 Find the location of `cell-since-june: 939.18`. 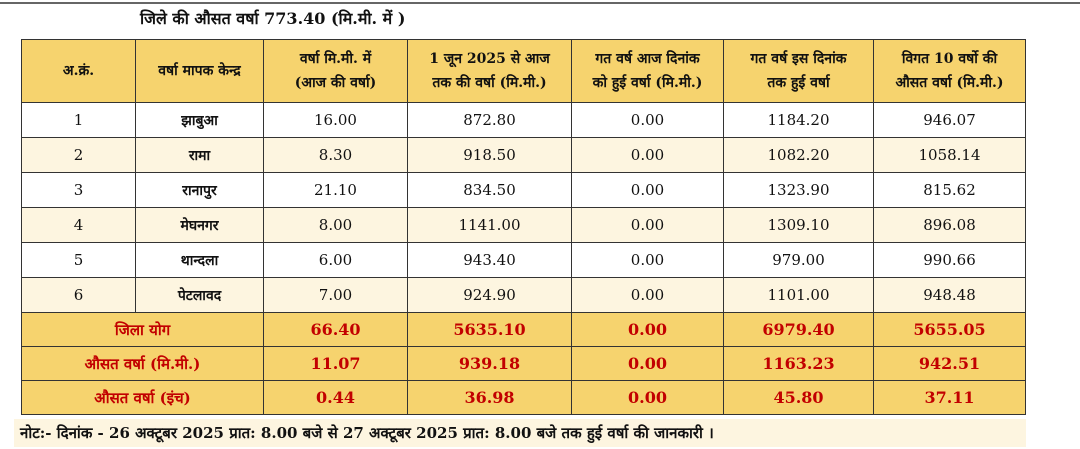

cell-since-june: 939.18 is located at coordinates (489, 363).